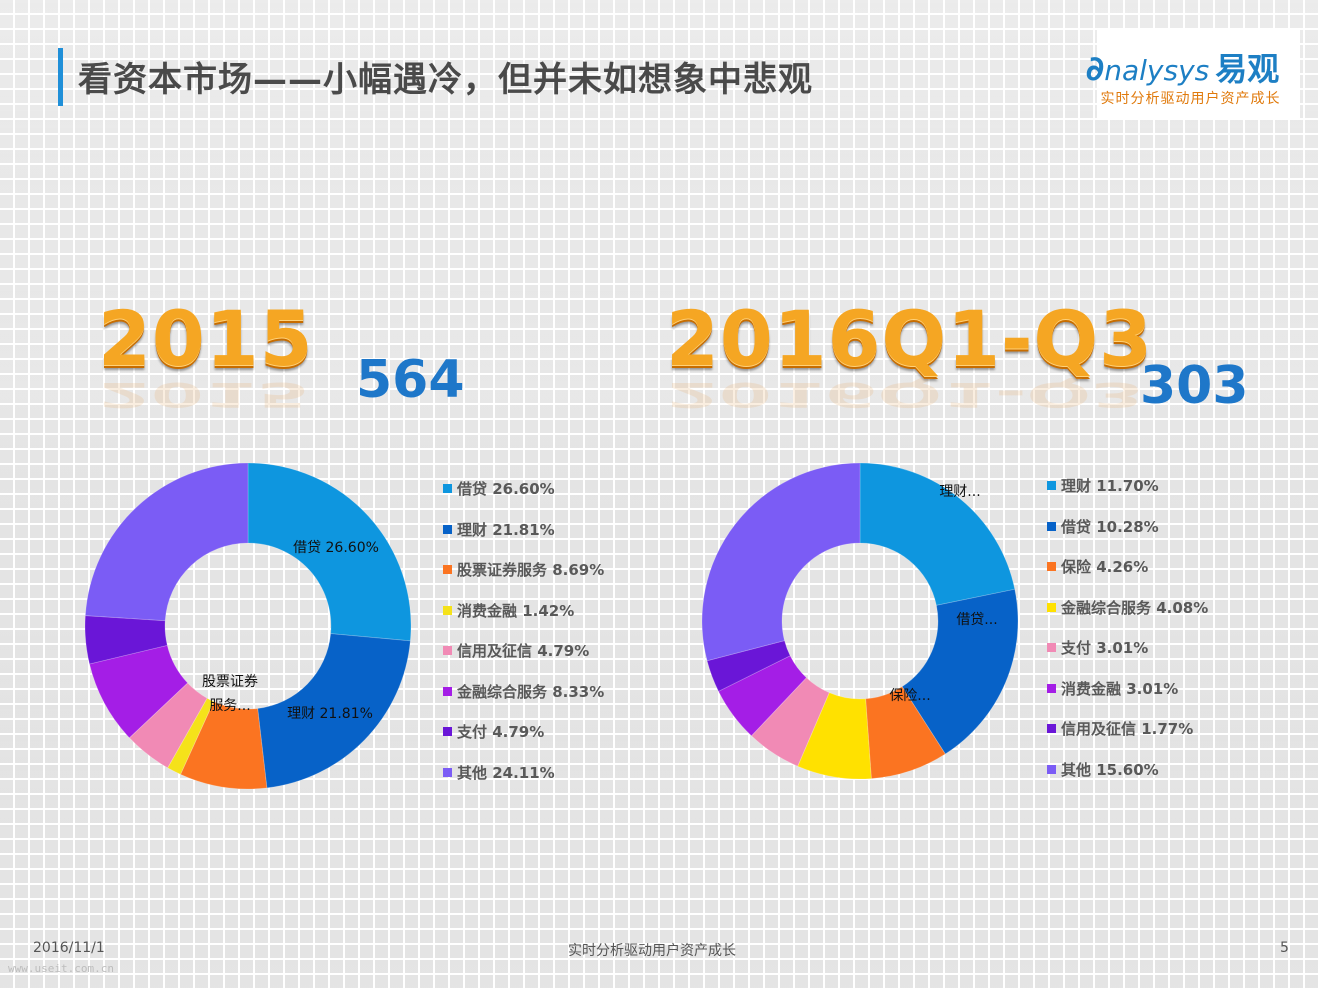 This screenshot has height=990, width=1320. I want to click on slice-label-1: 理财 21.81%, so click(330, 714).